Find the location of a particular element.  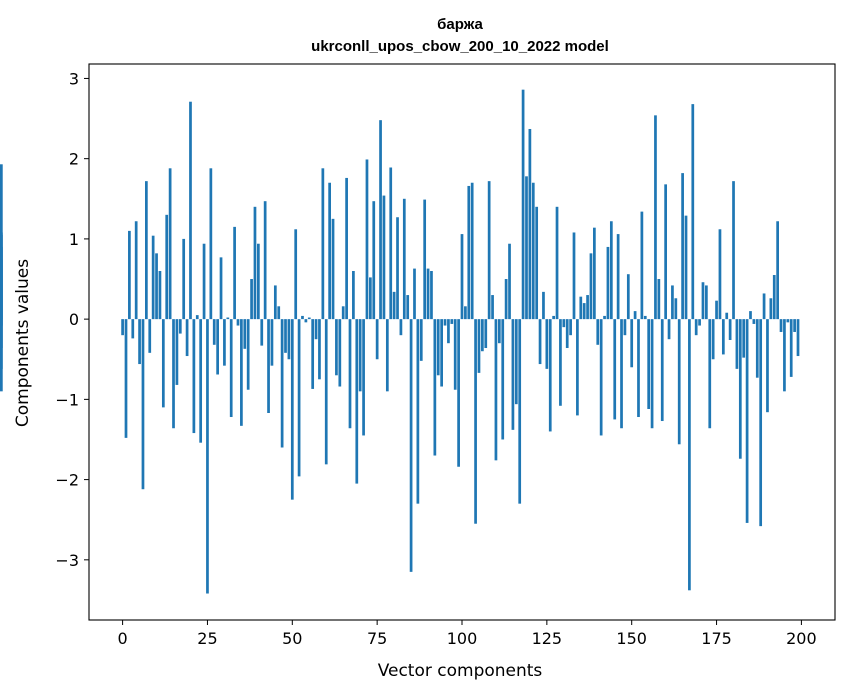

x-tick-label: 100 is located at coordinates (462, 638).